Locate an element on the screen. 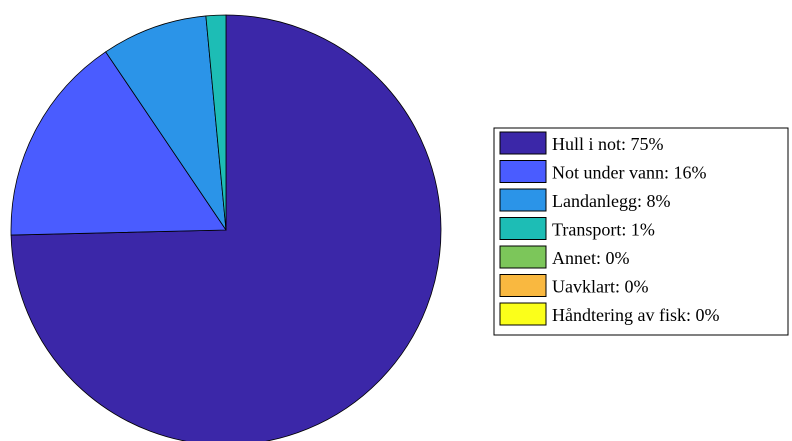 Image resolution: width=792 pixels, height=441 pixels. legend-label-1: Not under vann: 16% is located at coordinates (629, 173).